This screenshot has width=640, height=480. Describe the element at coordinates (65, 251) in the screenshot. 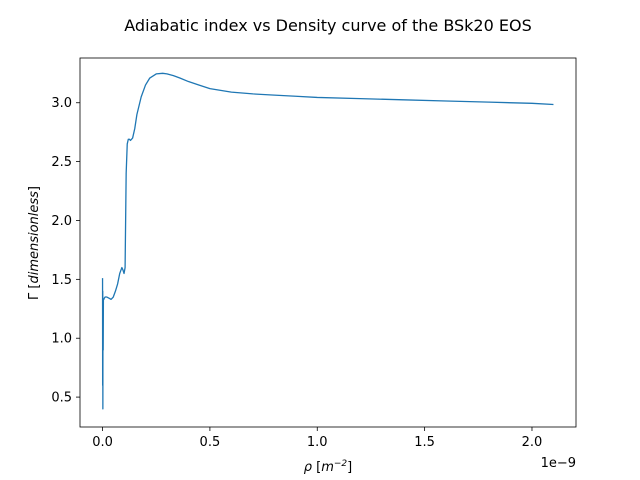

I see `y-axis-ticks: 0.5 1.0 1.5 2.0 2.5 3.0` at that location.